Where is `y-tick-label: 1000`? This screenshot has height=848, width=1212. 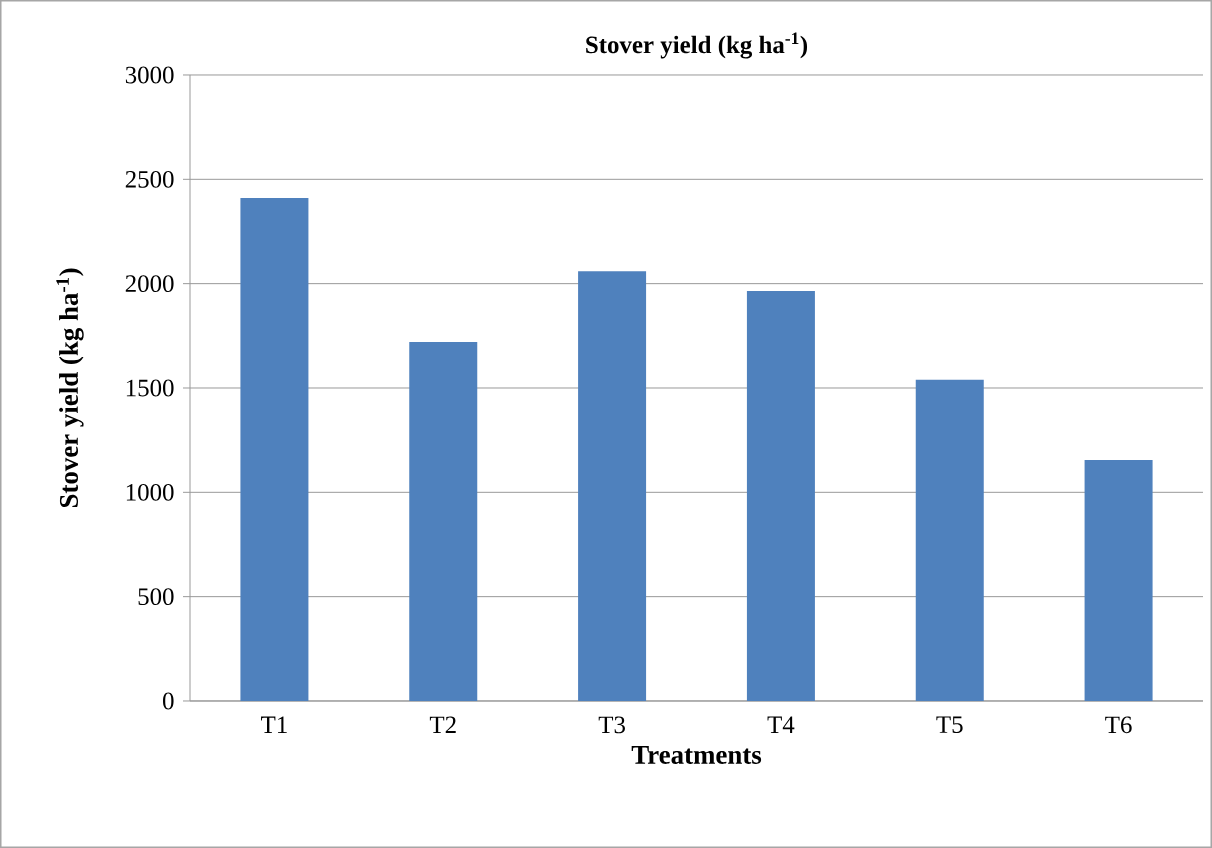 y-tick-label: 1000 is located at coordinates (150, 492).